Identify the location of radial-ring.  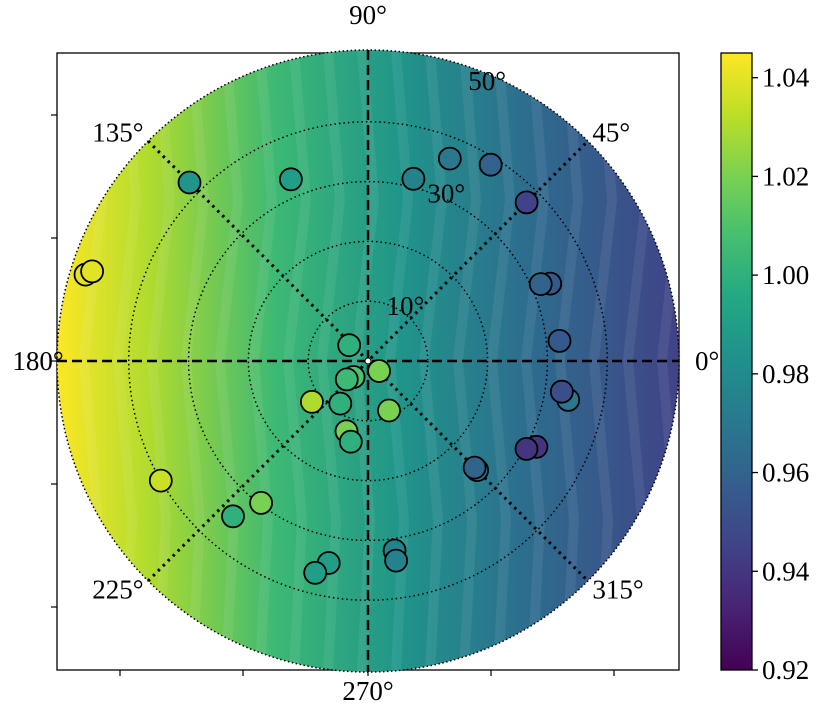
(368, 361).